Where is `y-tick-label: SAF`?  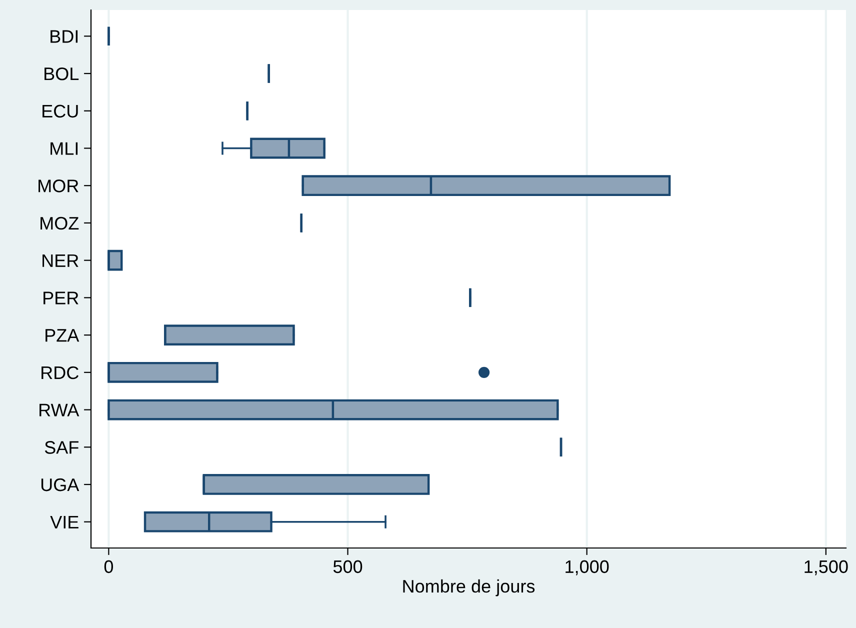
y-tick-label: SAF is located at coordinates (61, 447).